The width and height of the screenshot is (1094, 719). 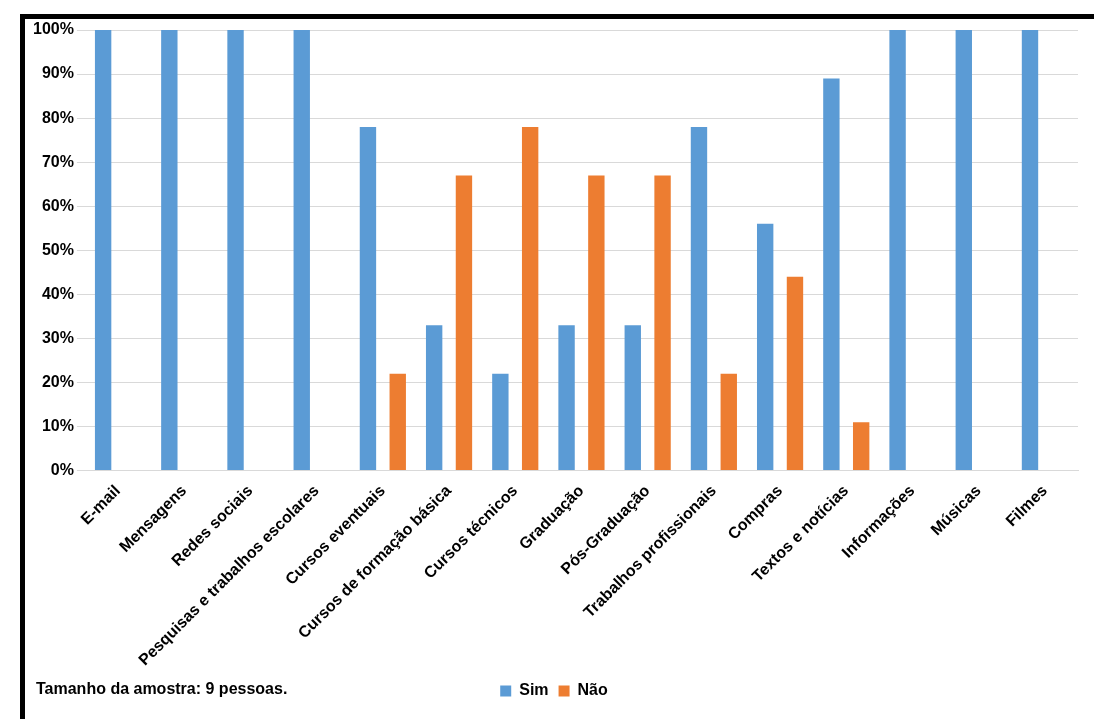 I want to click on y-tick-label: 70%, so click(x=57, y=161).